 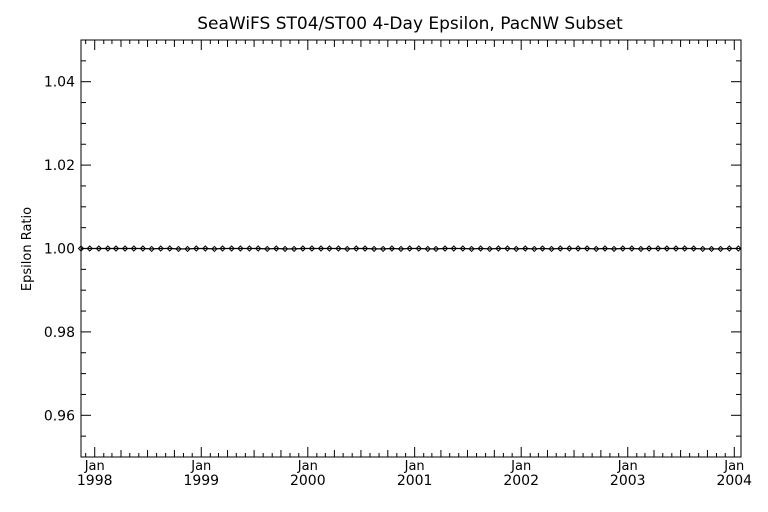 What do you see at coordinates (59, 416) in the screenshot?
I see `y-tick-label: 0.96` at bounding box center [59, 416].